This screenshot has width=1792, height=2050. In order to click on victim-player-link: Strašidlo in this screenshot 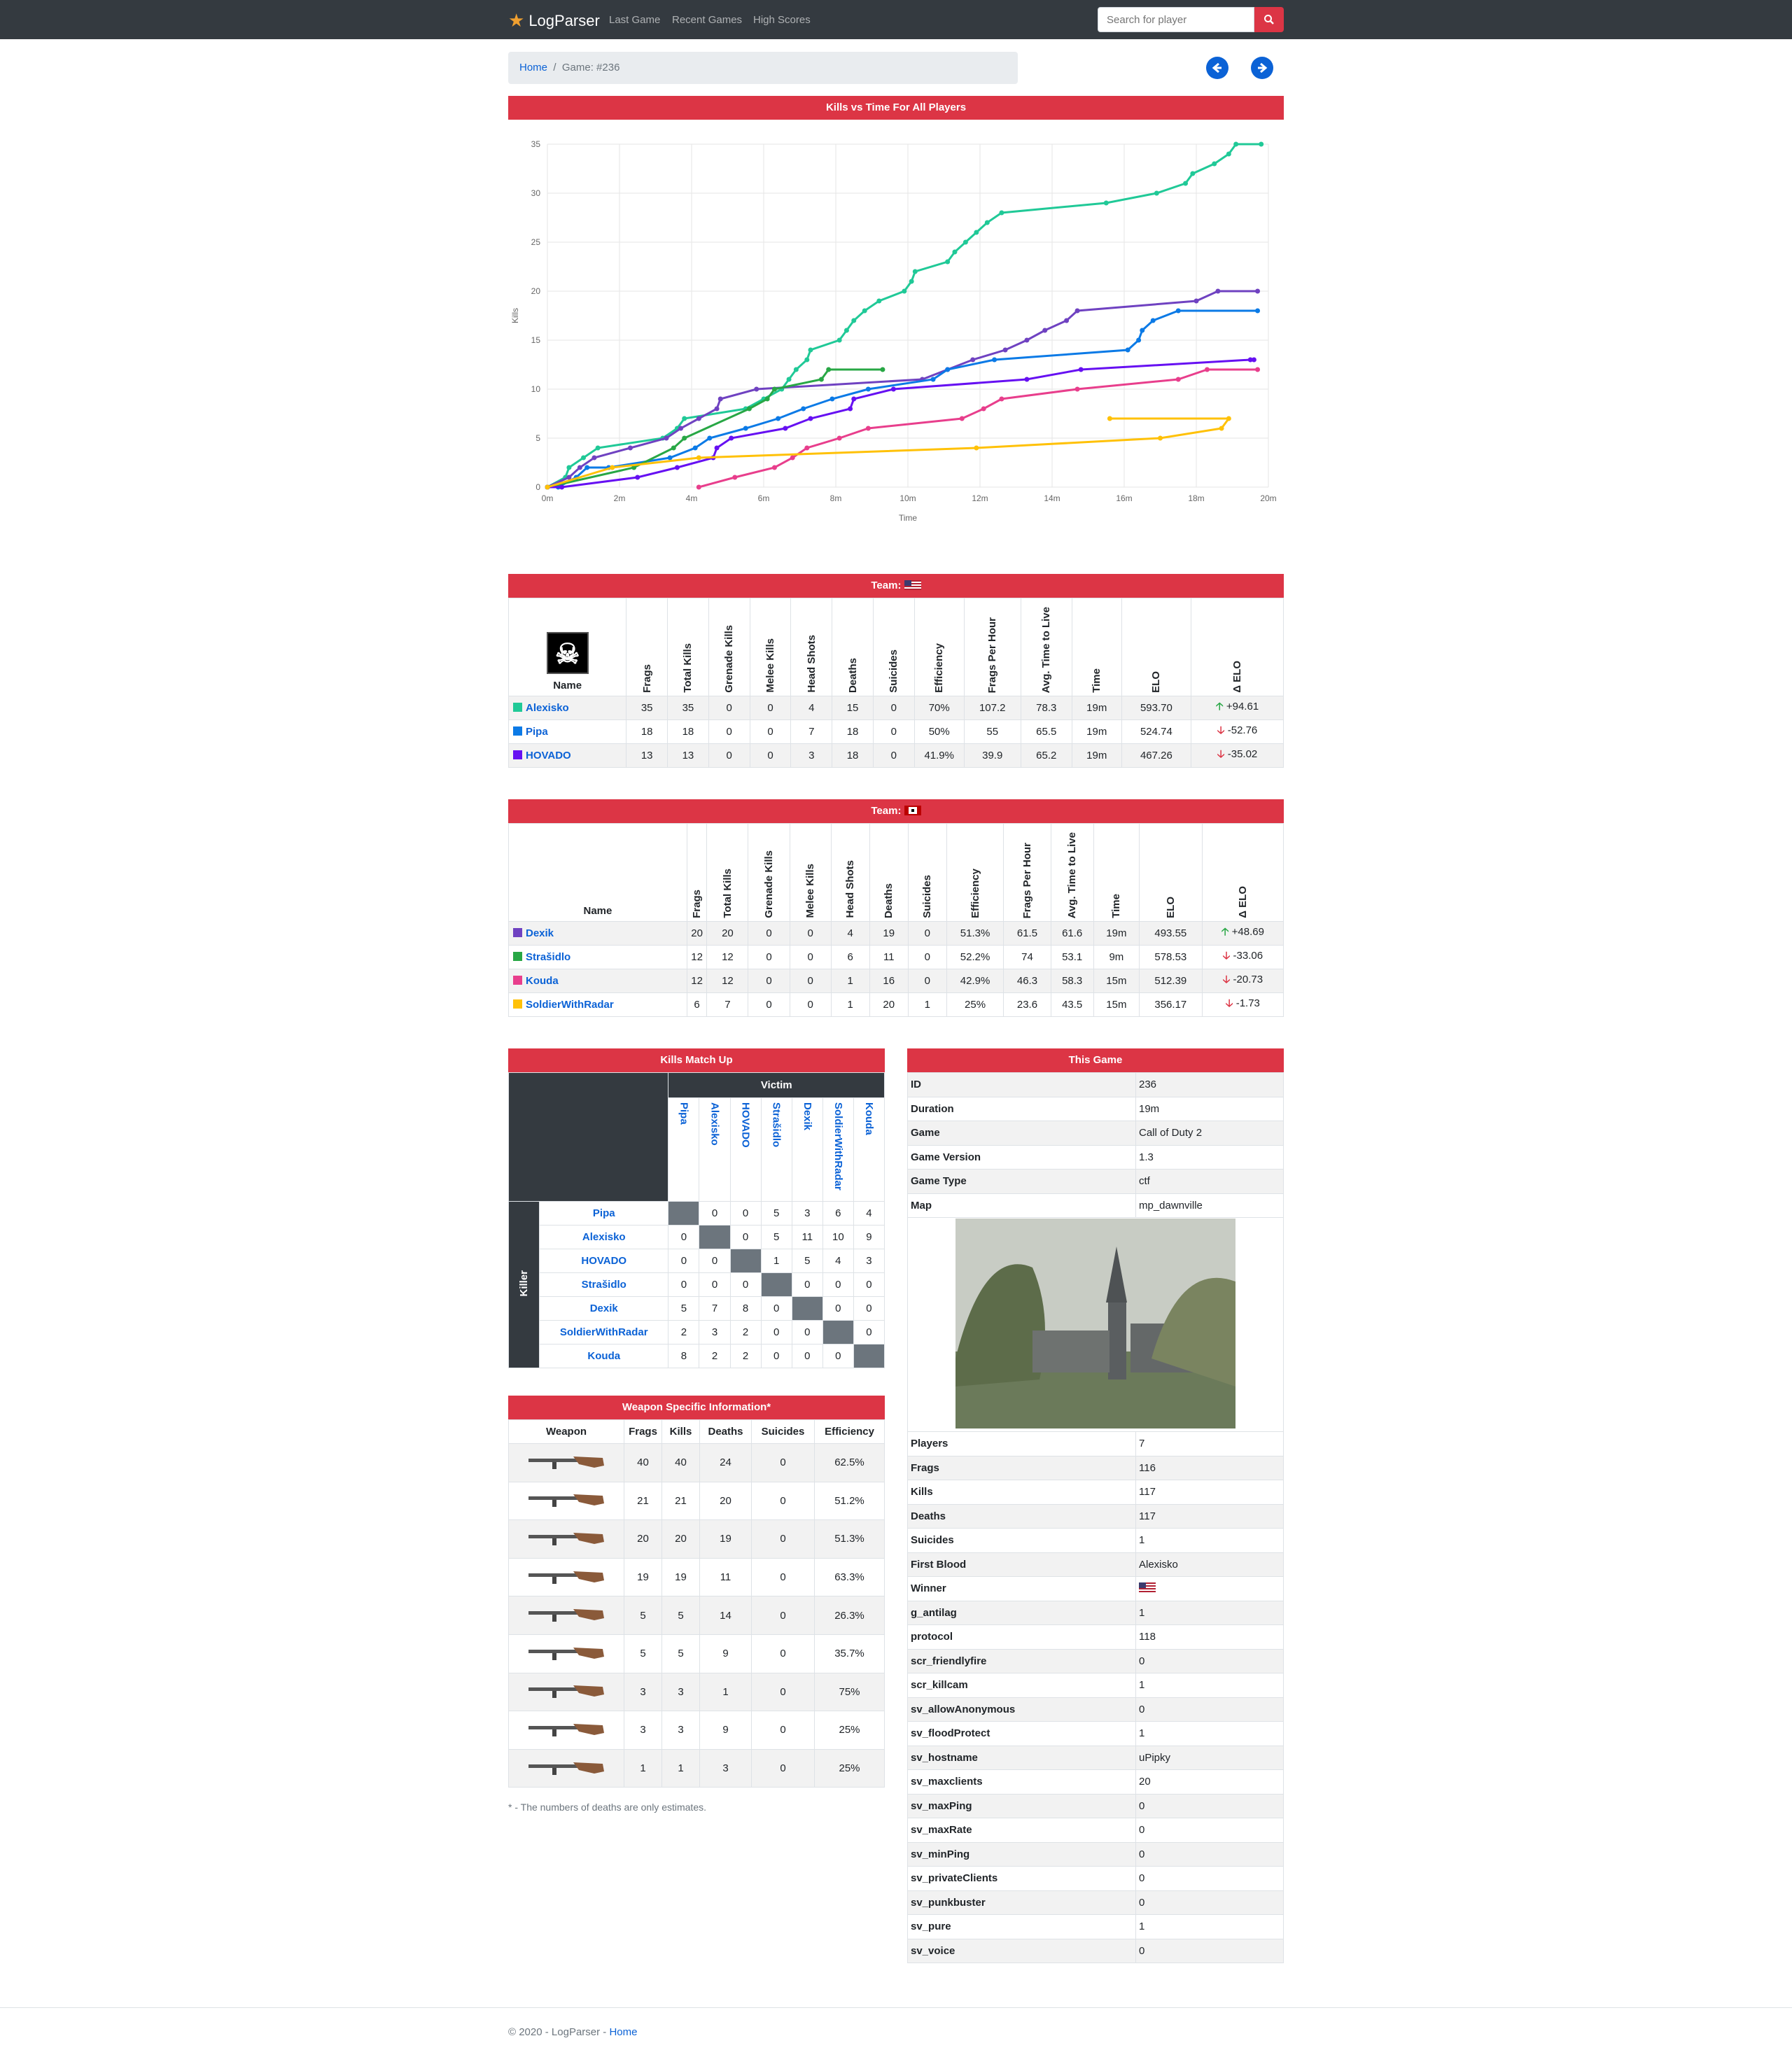, I will do `click(776, 1125)`.